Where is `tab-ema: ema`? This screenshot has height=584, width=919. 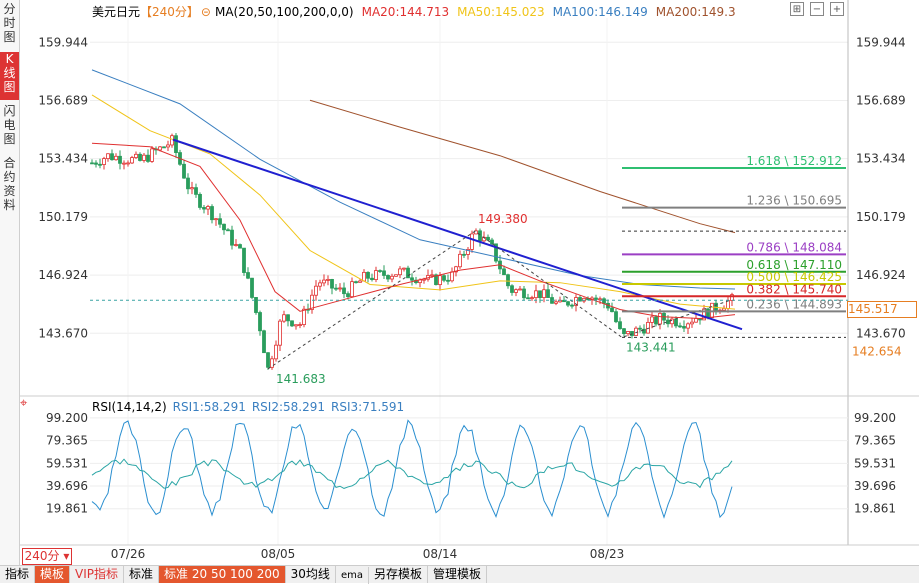 tab-ema: ema is located at coordinates (352, 575).